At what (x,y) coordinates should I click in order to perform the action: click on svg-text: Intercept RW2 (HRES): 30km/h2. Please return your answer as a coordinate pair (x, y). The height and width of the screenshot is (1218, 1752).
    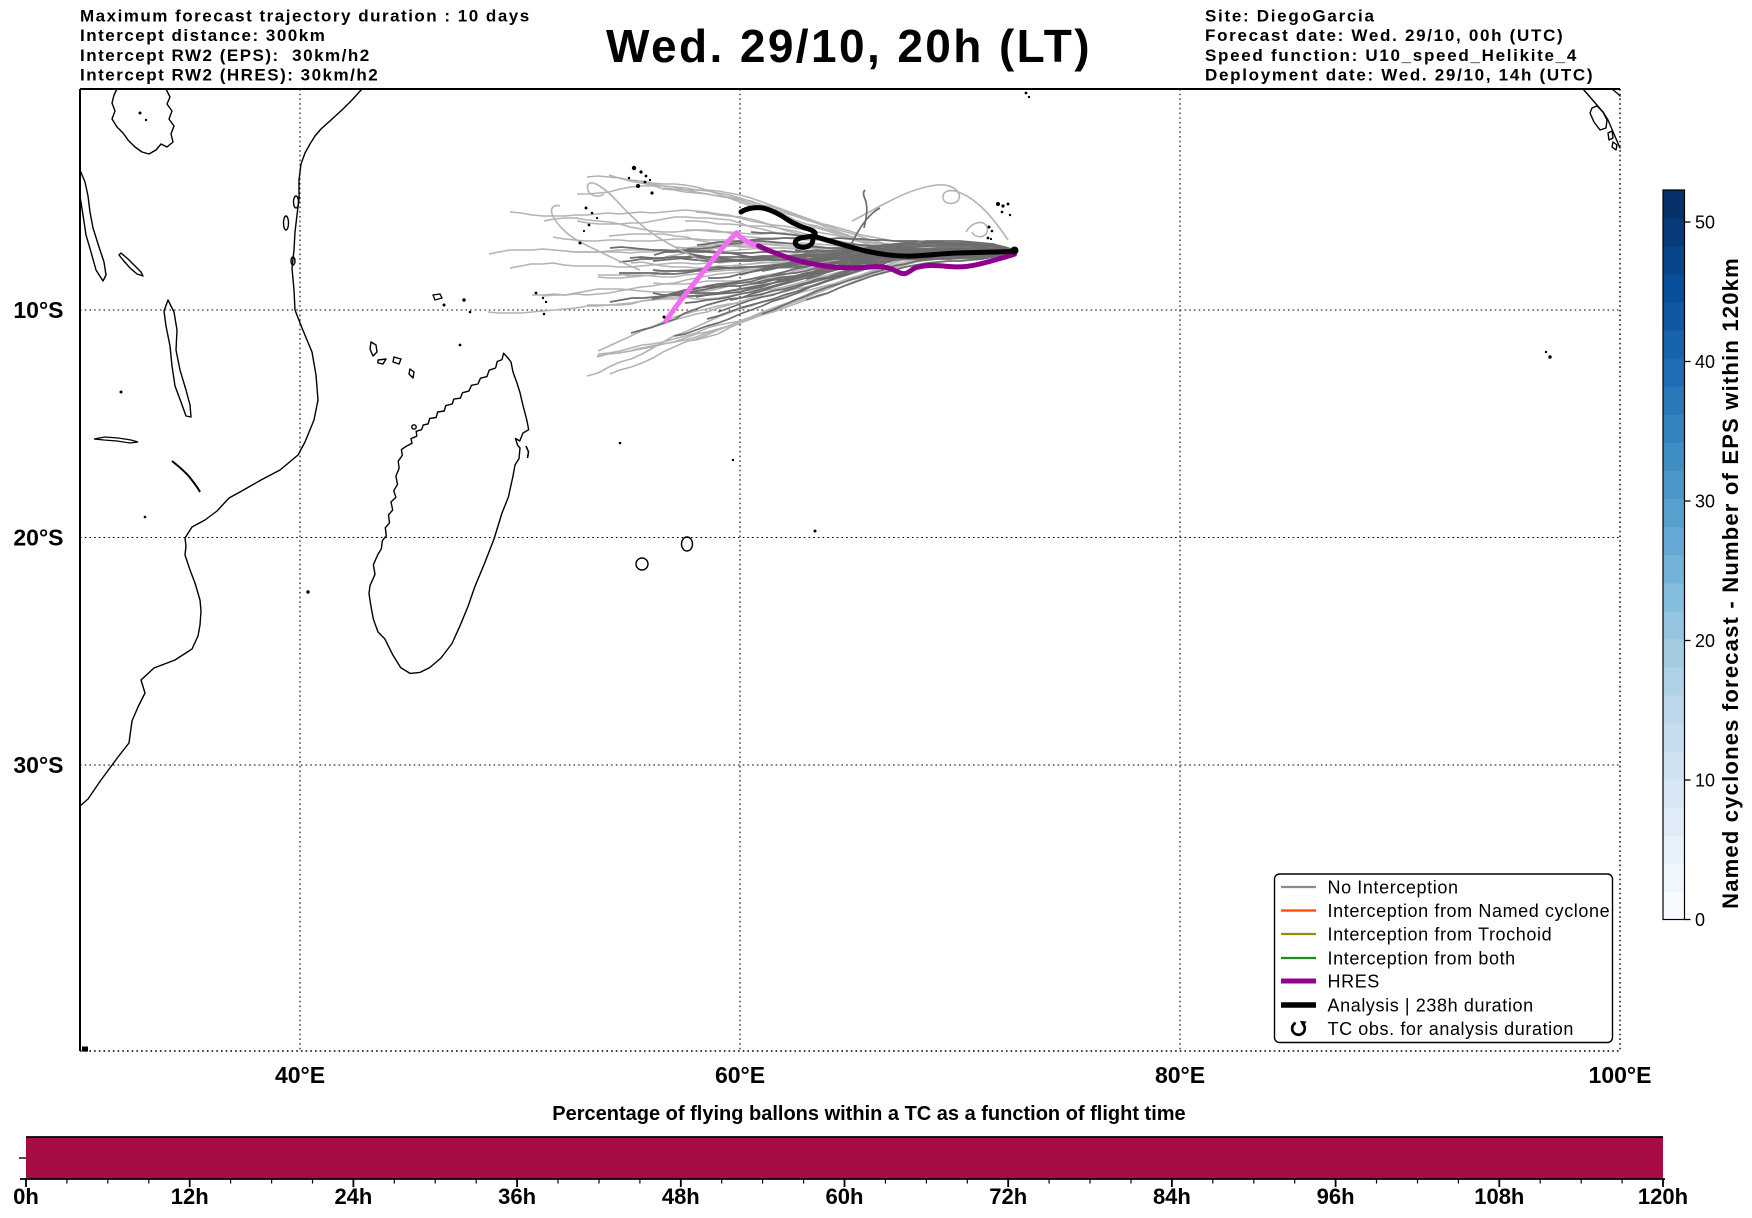
    Looking at the image, I should click on (229, 75).